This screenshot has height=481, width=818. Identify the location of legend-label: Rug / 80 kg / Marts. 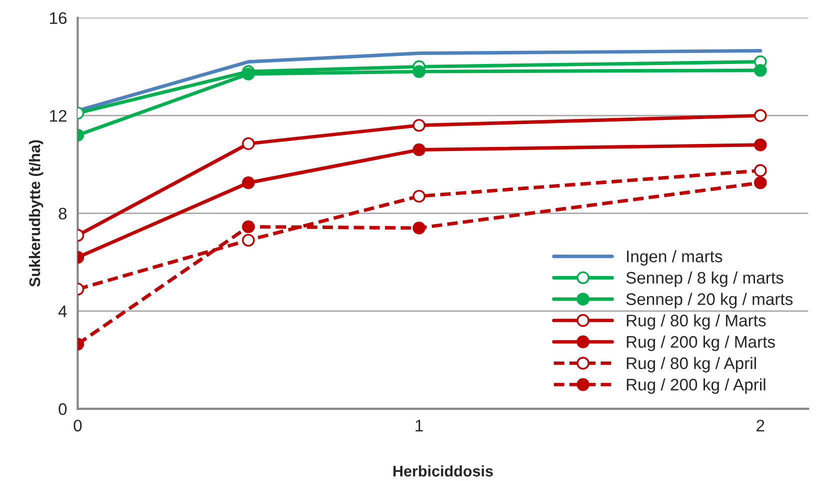
(696, 322).